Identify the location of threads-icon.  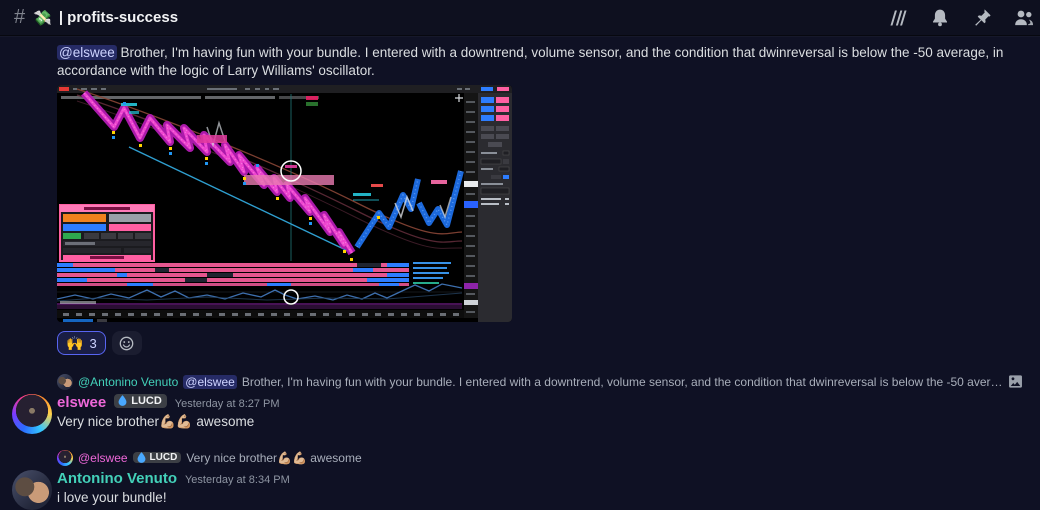
(898, 18).